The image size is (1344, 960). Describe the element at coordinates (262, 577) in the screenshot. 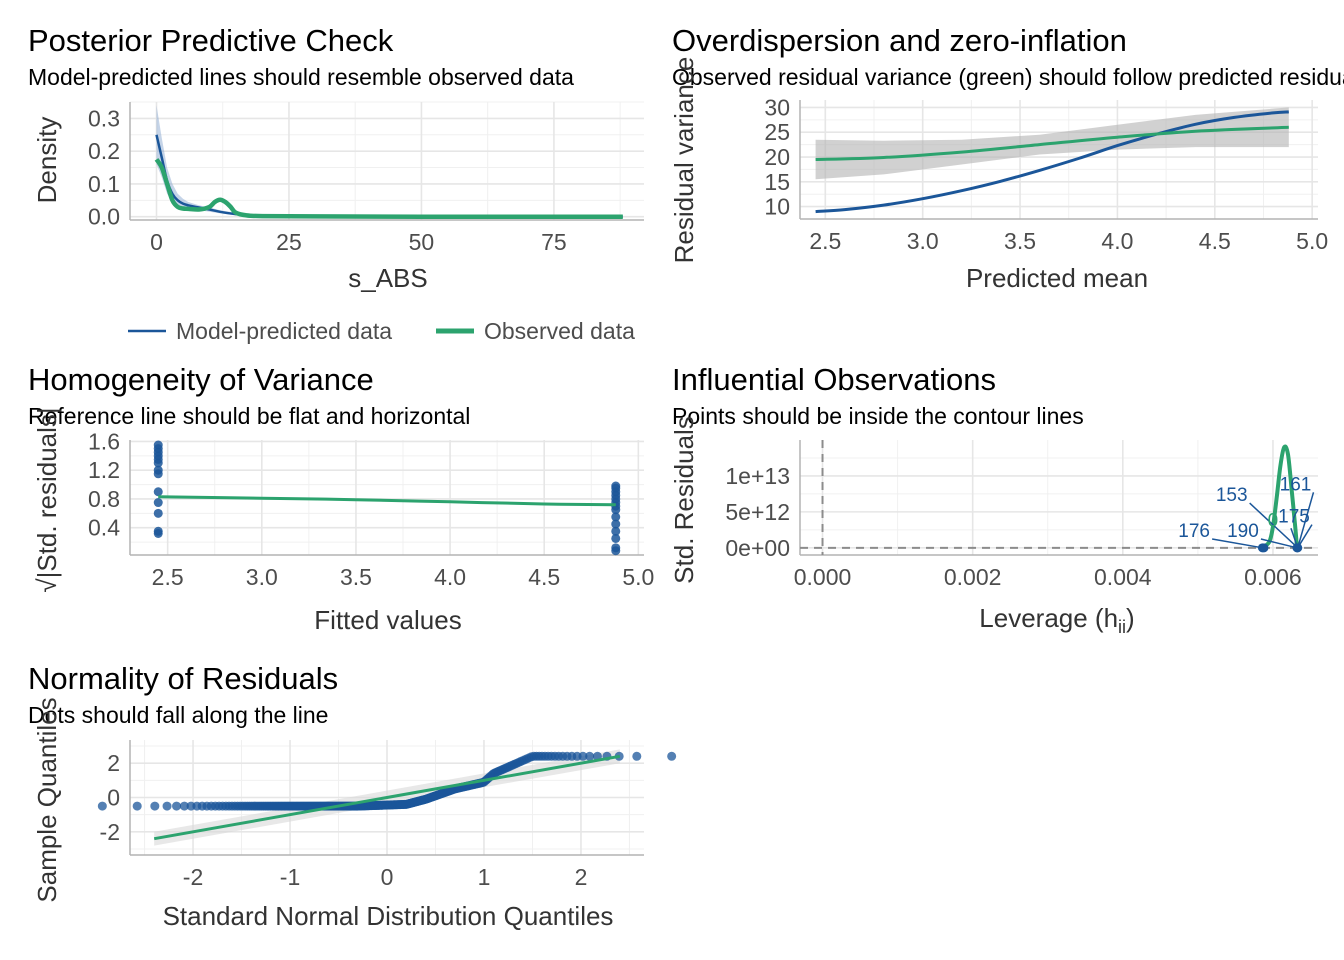

I see `homogeneity-x-tick-label: 3.0` at that location.